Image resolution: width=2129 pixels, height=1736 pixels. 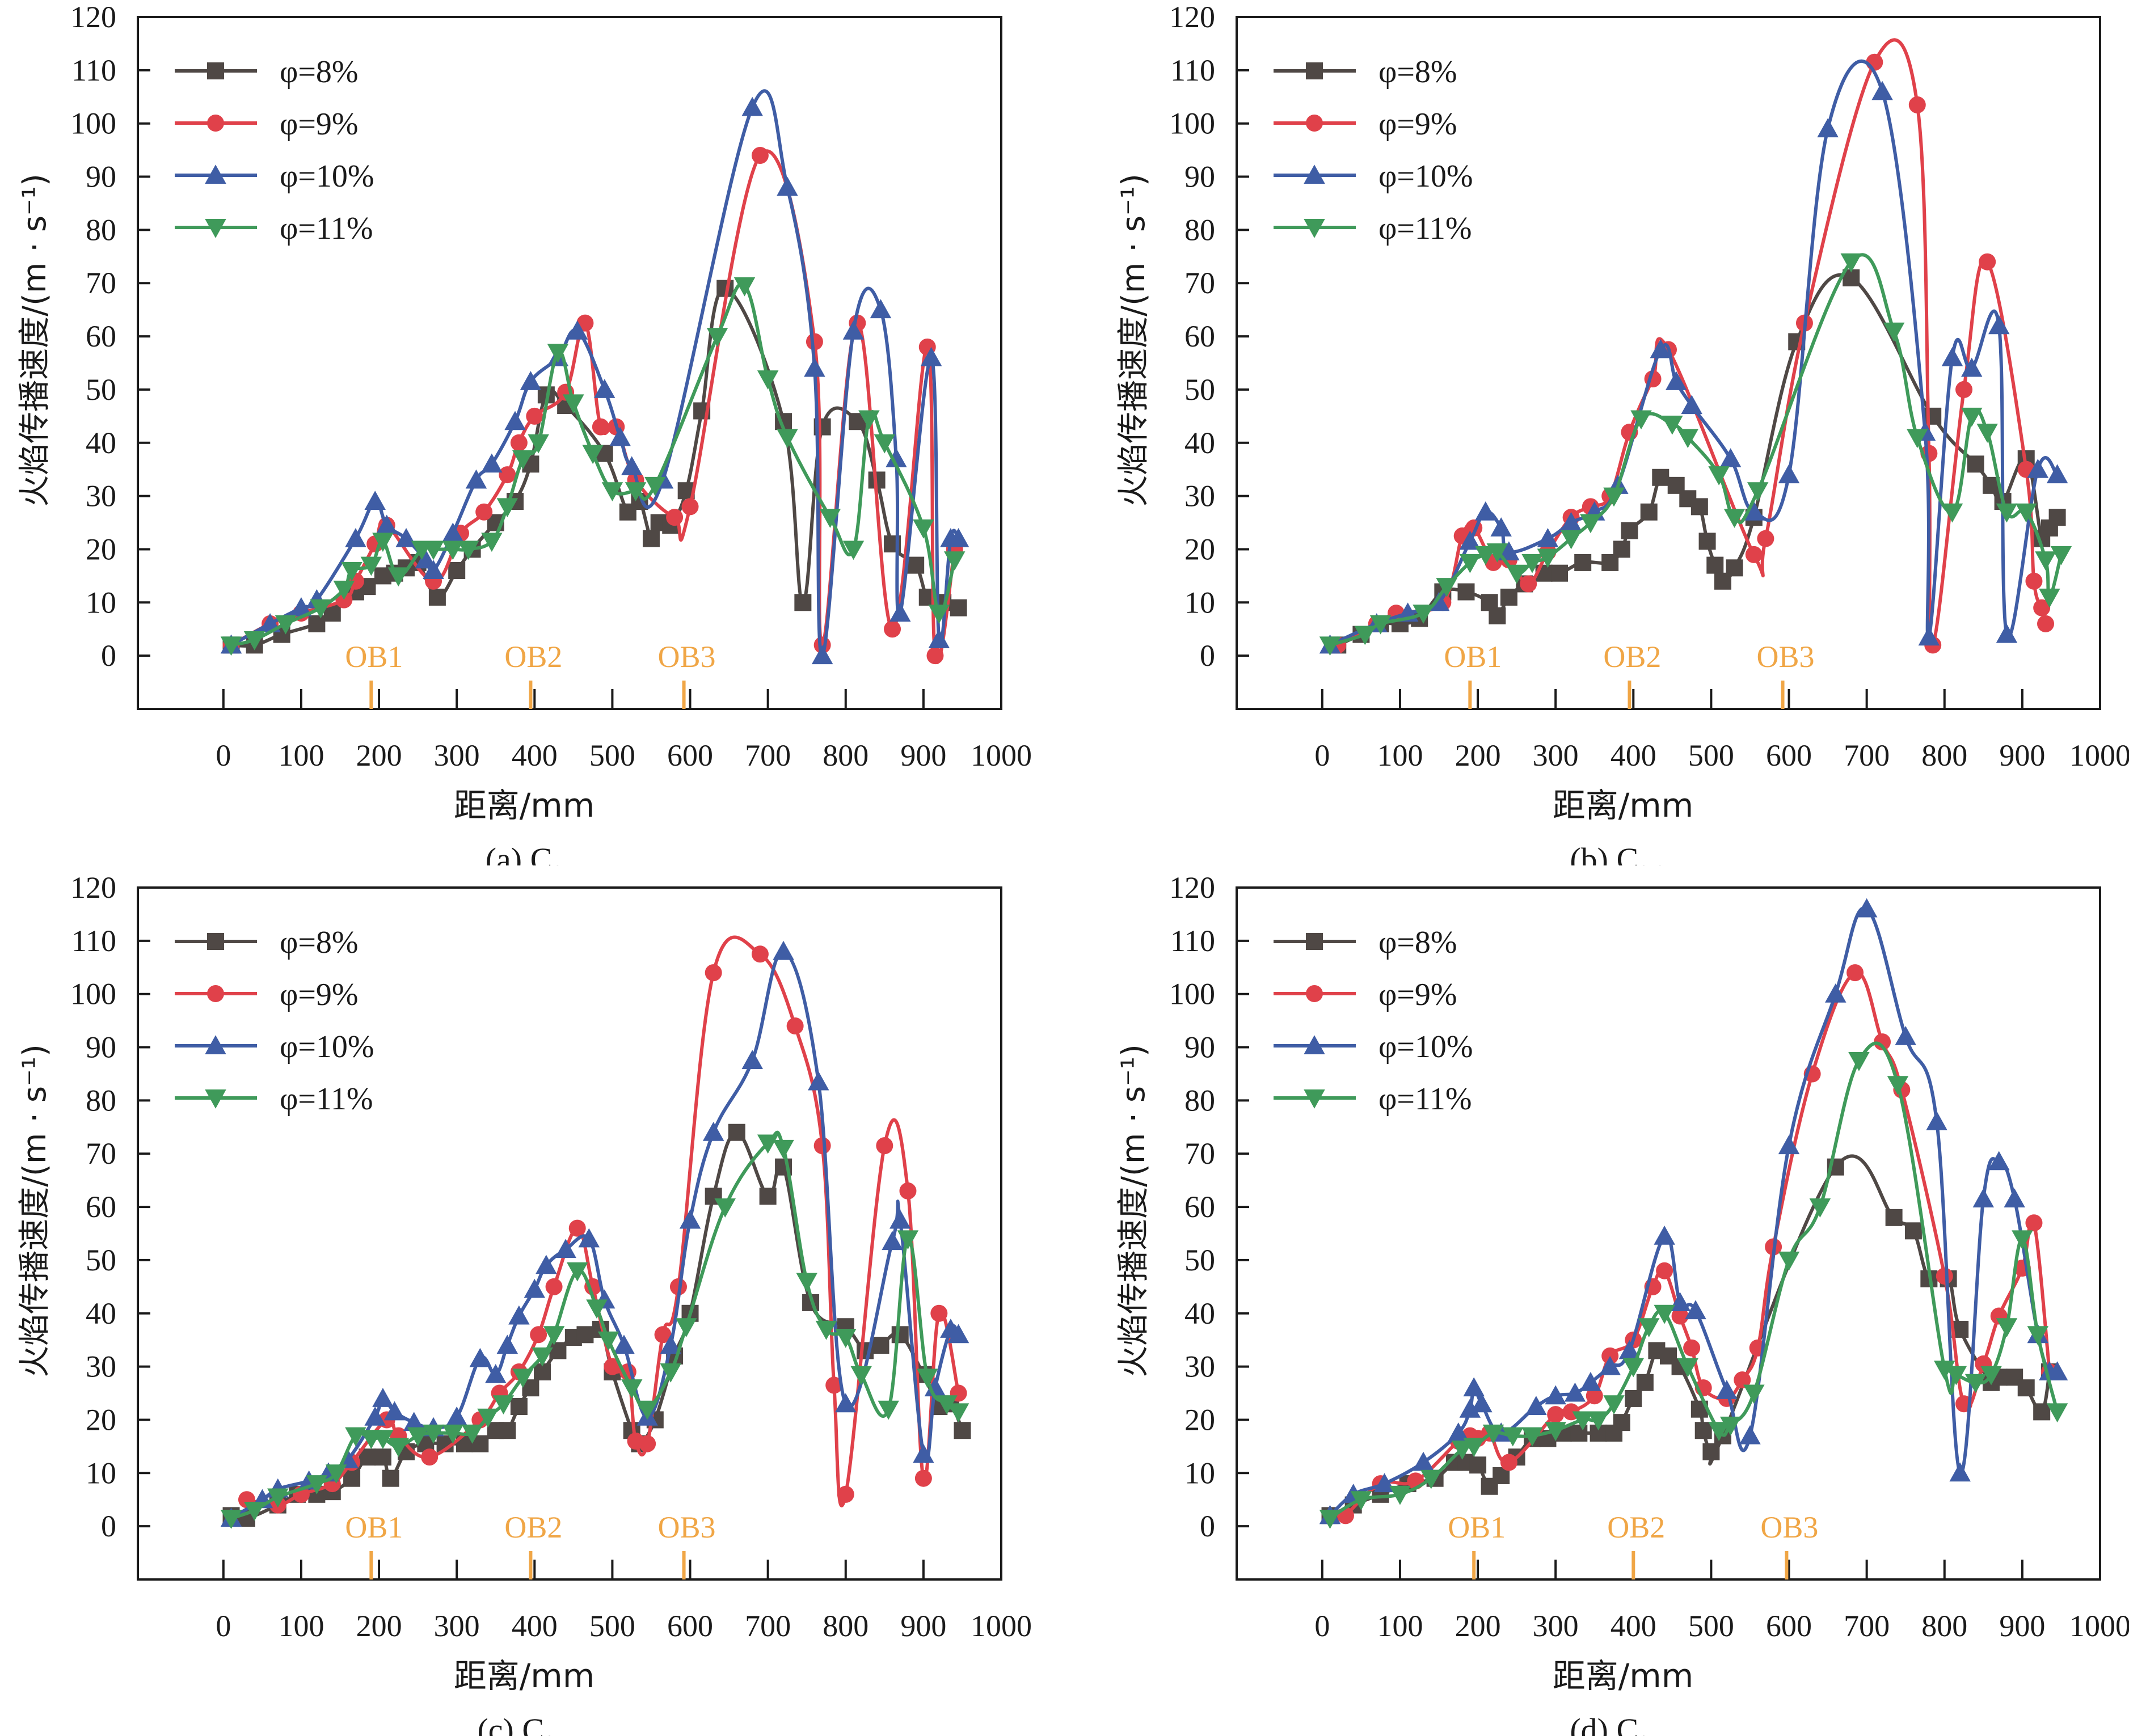 I want to click on y-tick-label: 20, so click(x=101, y=1420).